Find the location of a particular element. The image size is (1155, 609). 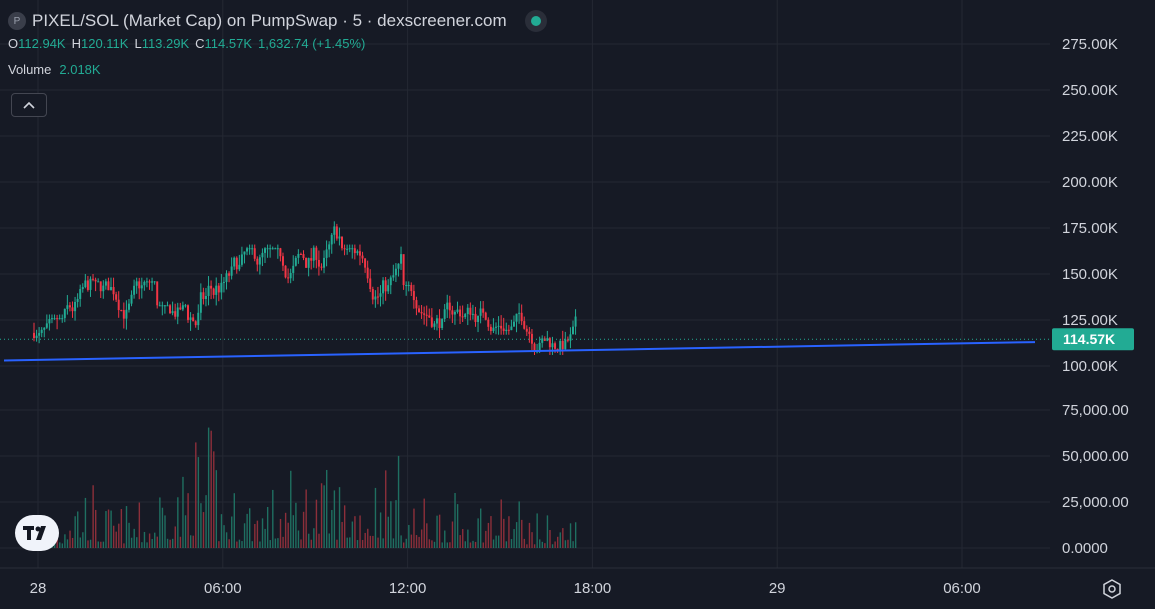

volume-axis: 0.0000 25,000.00 50,000.00 75,000.00 is located at coordinates (1095, 479).